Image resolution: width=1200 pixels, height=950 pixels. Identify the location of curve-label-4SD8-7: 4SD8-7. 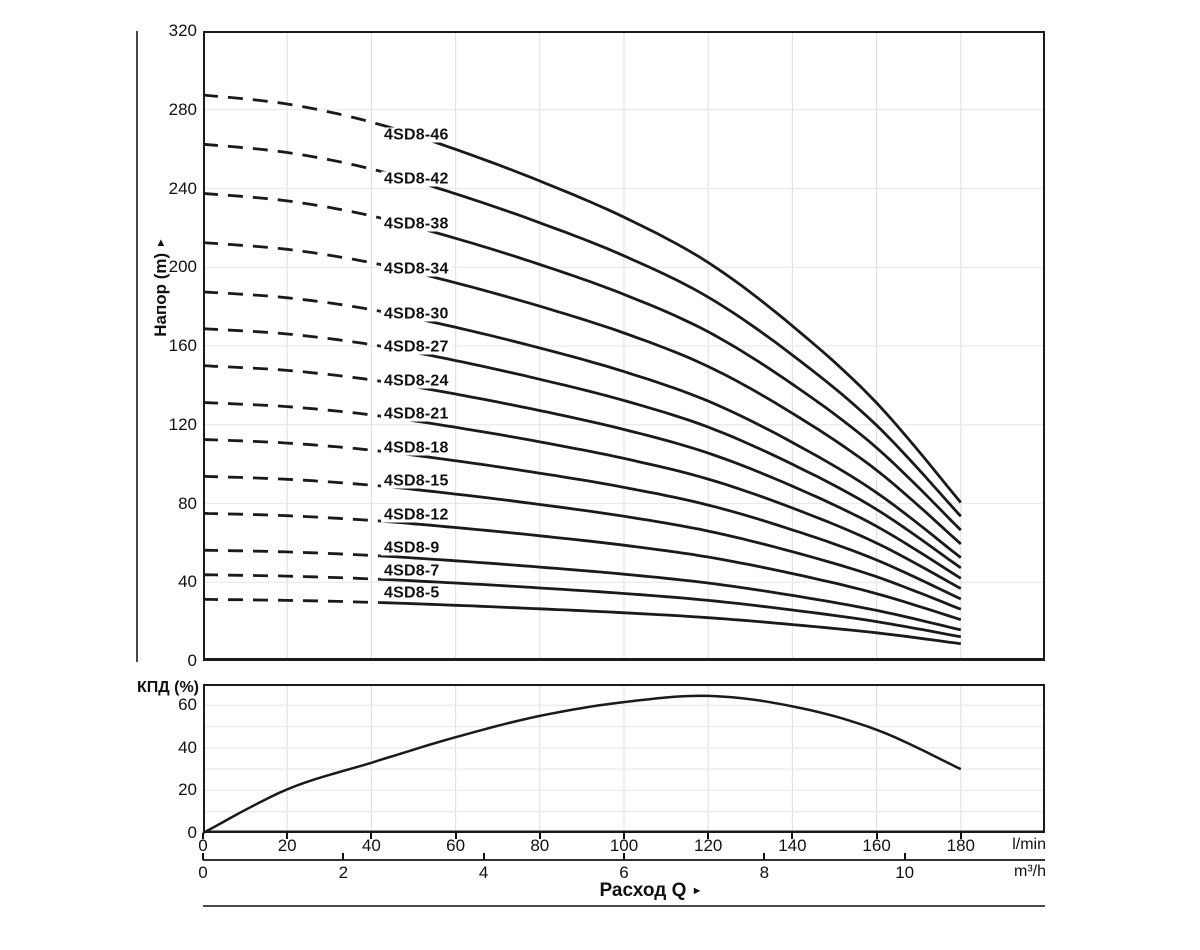
(412, 571).